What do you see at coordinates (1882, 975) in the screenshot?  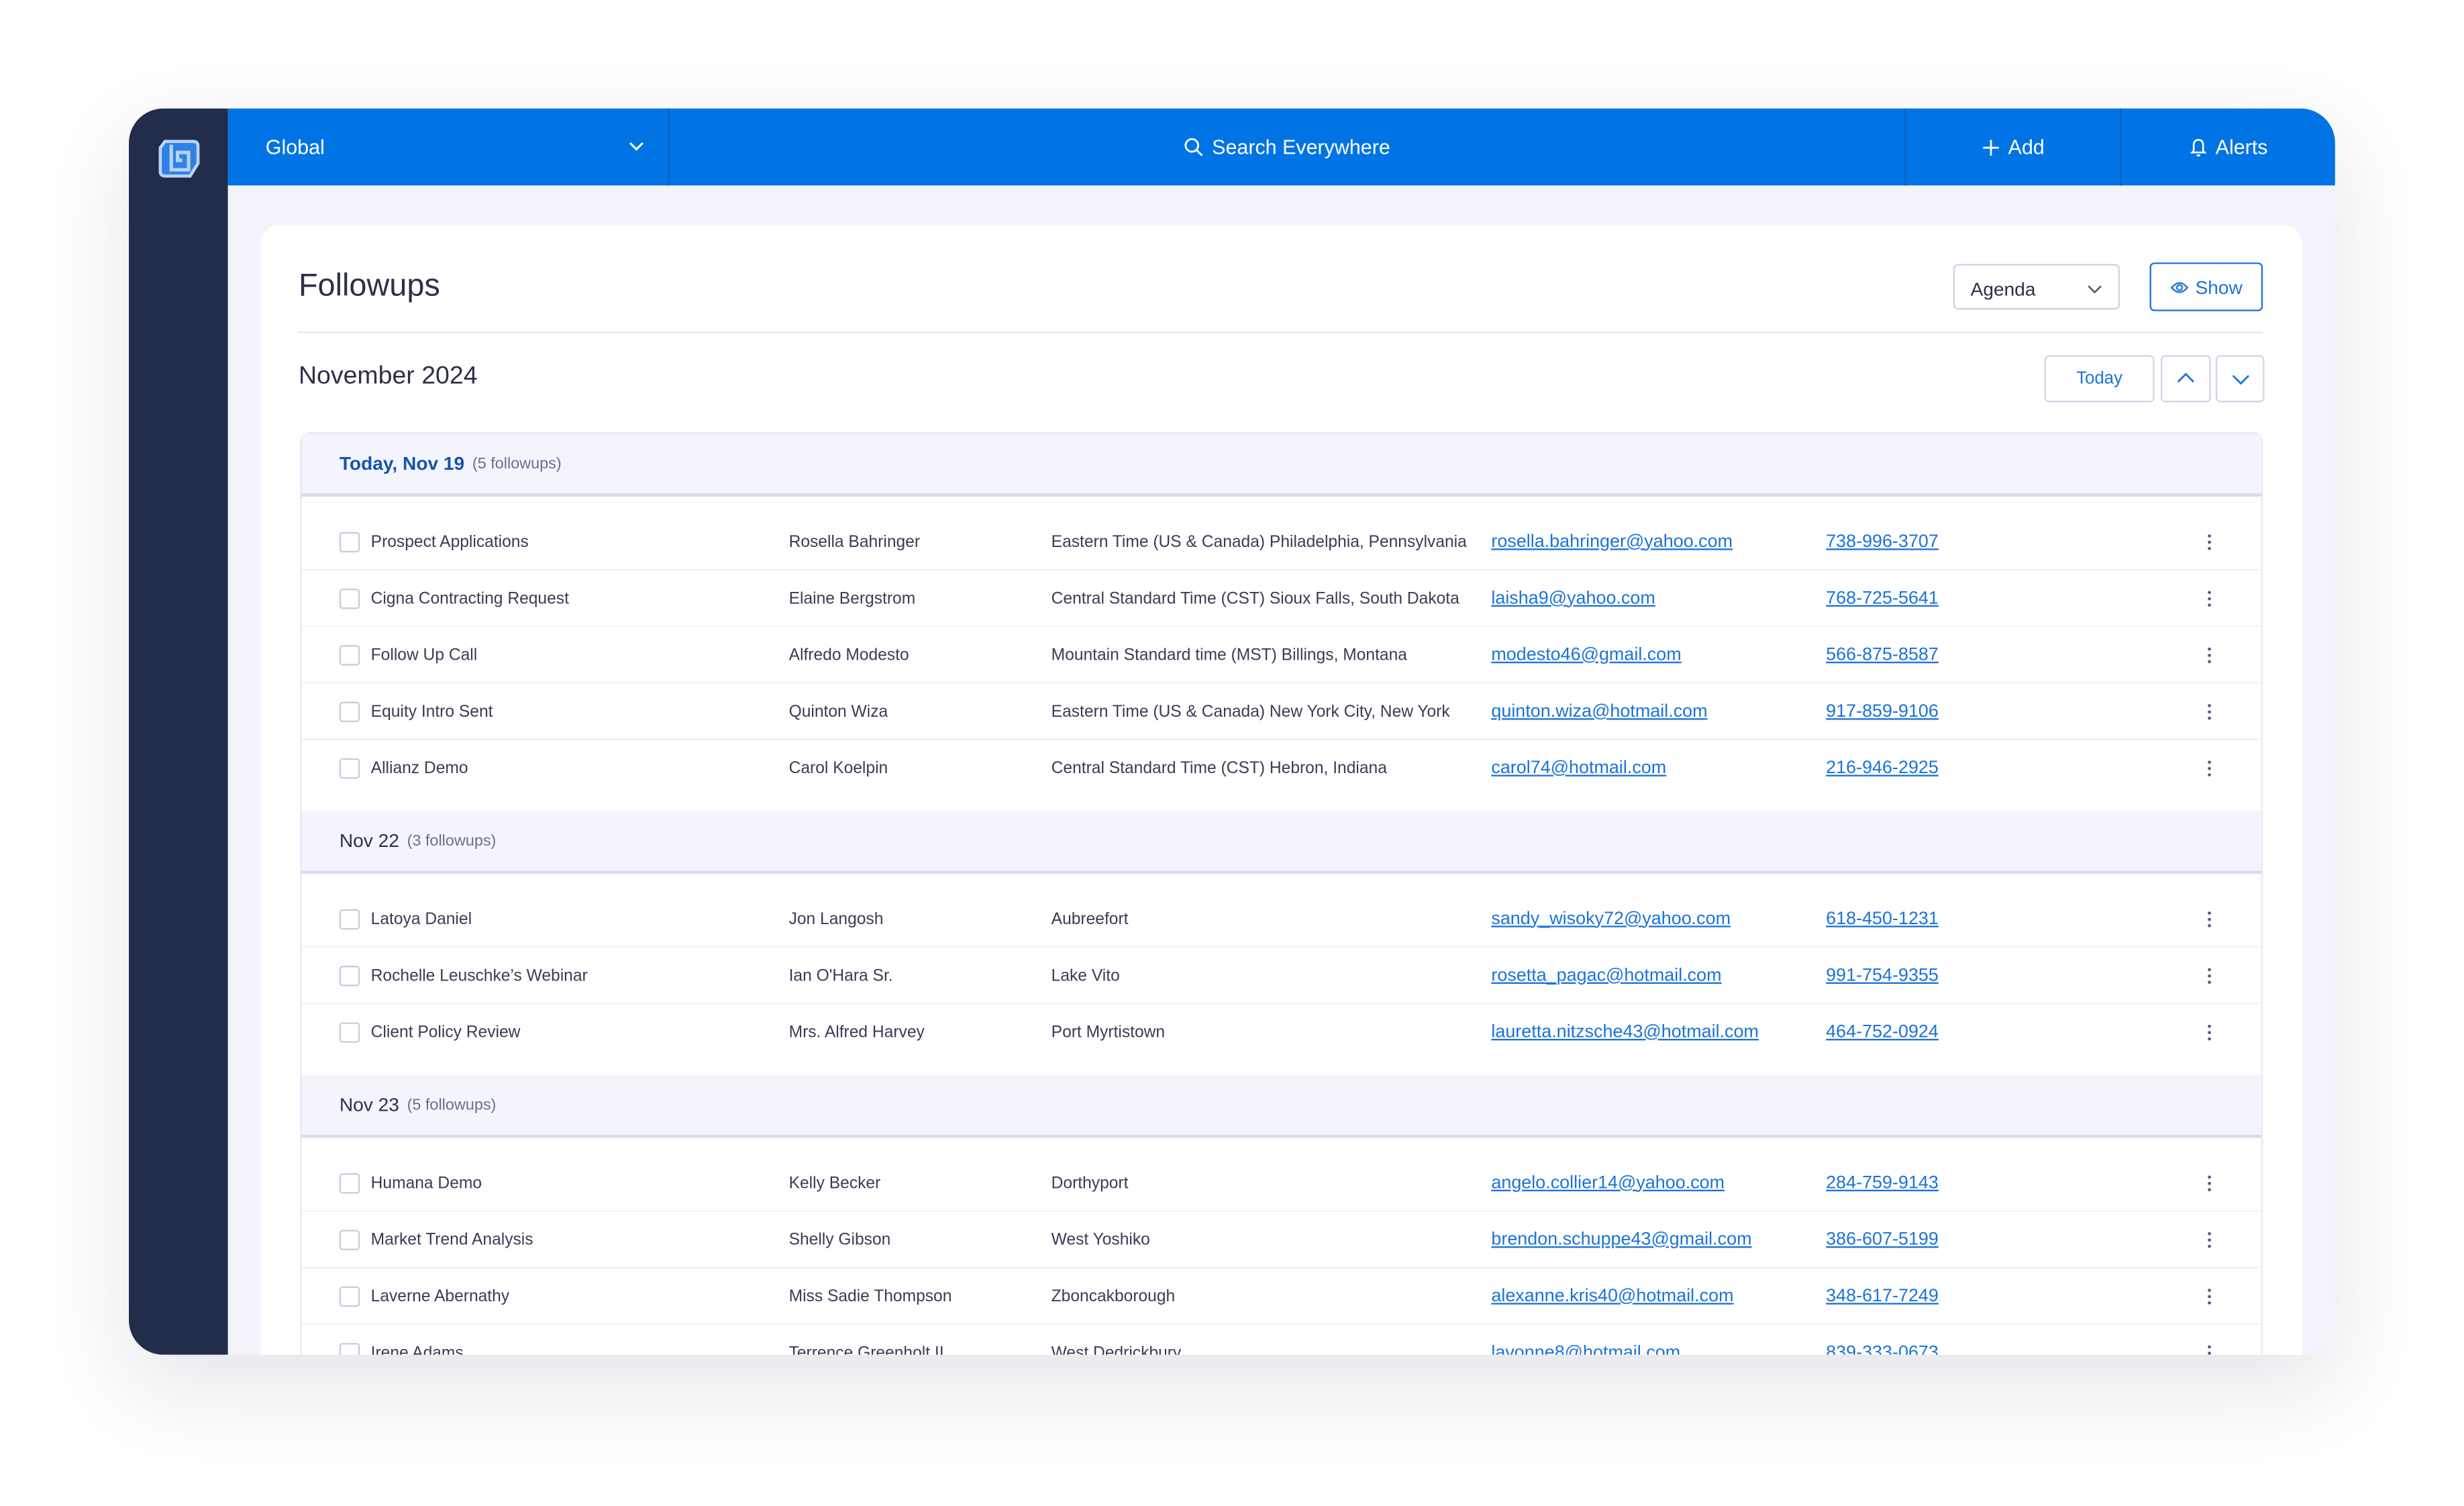 I see `phone-link: 991-754-9355` at bounding box center [1882, 975].